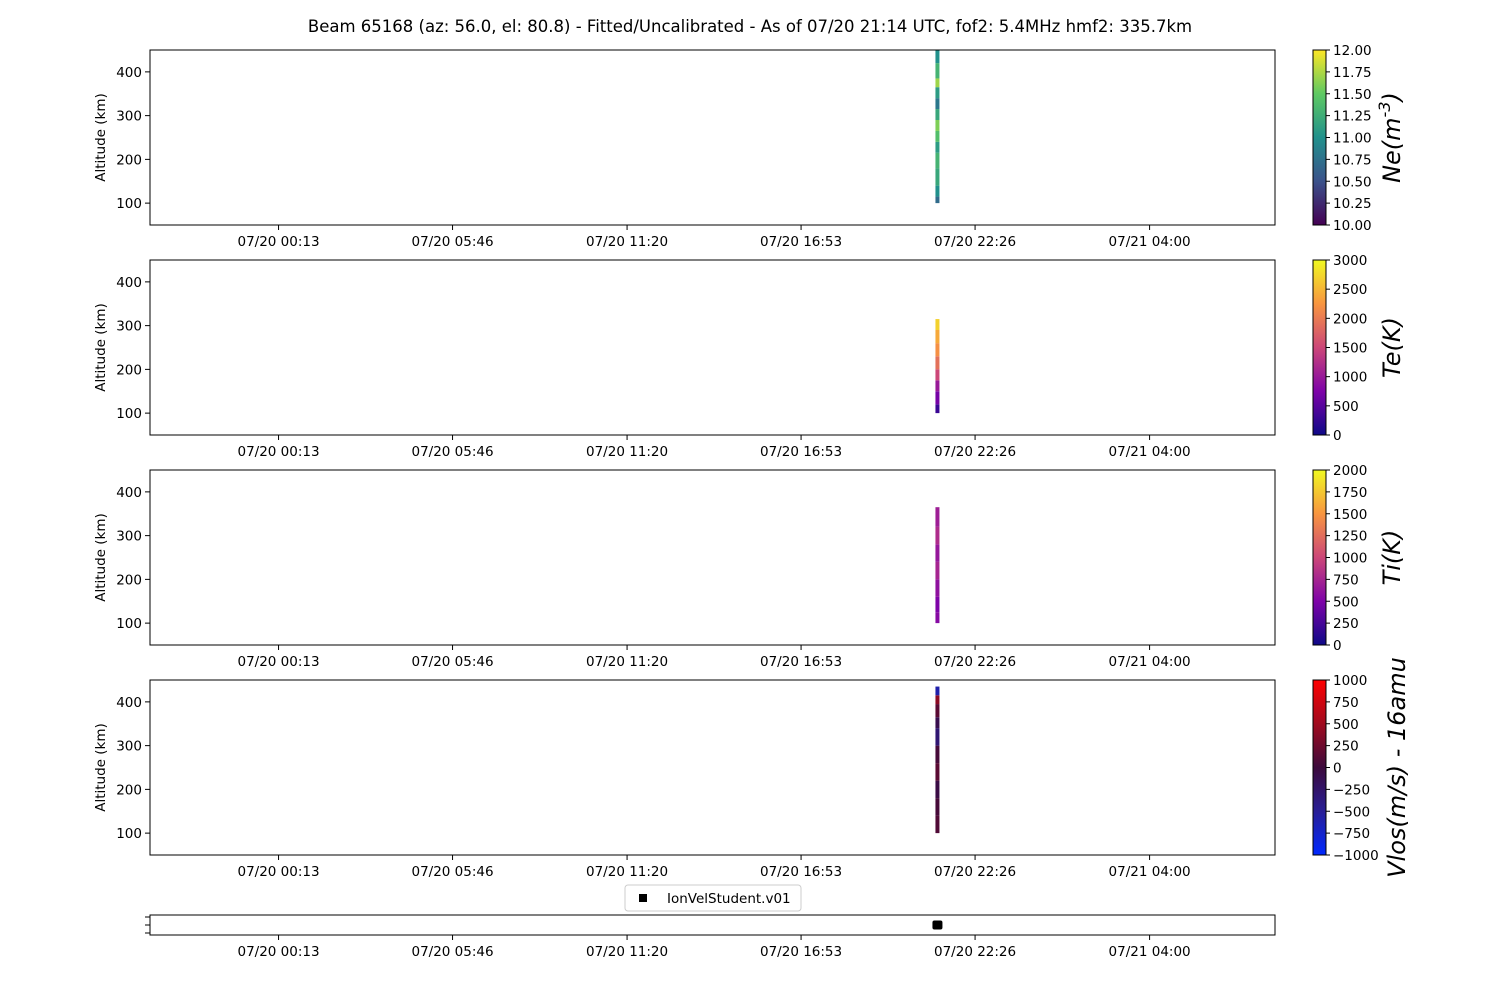 The image size is (1500, 1000). Describe the element at coordinates (1319, 347) in the screenshot. I see `panel-2-colorbar` at that location.